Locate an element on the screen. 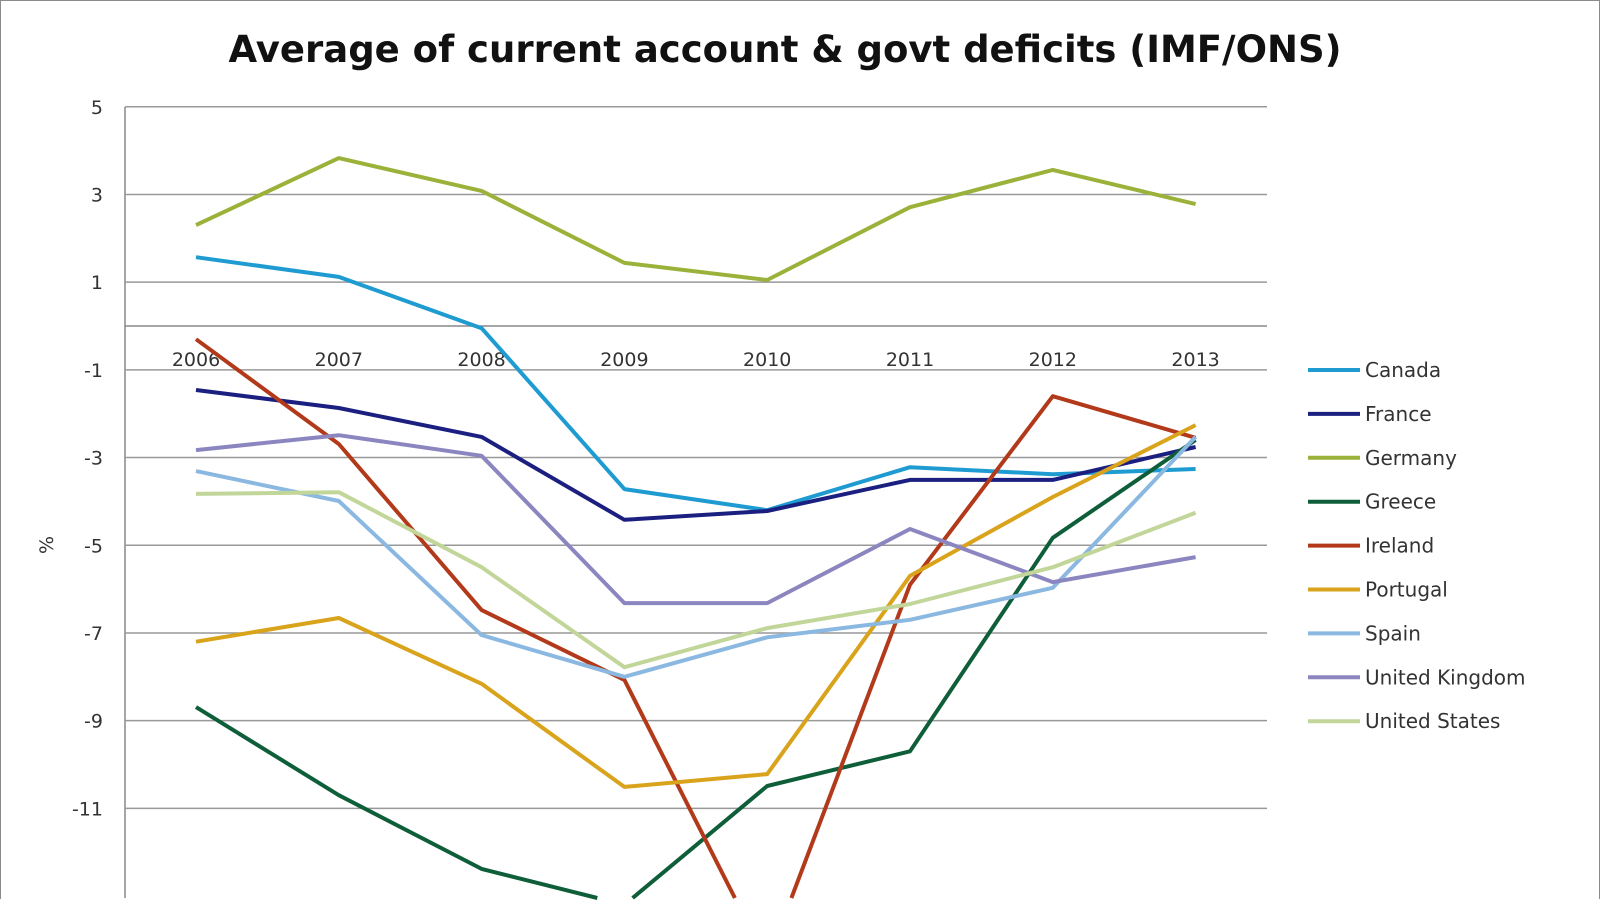  series-line-united-states is located at coordinates (696, 580).